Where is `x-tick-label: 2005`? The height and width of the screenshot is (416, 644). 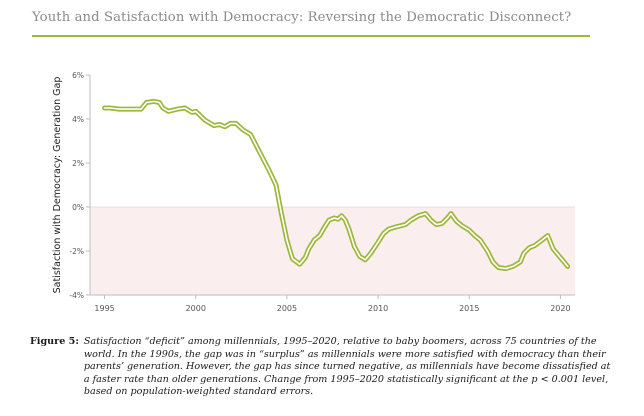
x-tick-label: 2005 is located at coordinates (287, 308).